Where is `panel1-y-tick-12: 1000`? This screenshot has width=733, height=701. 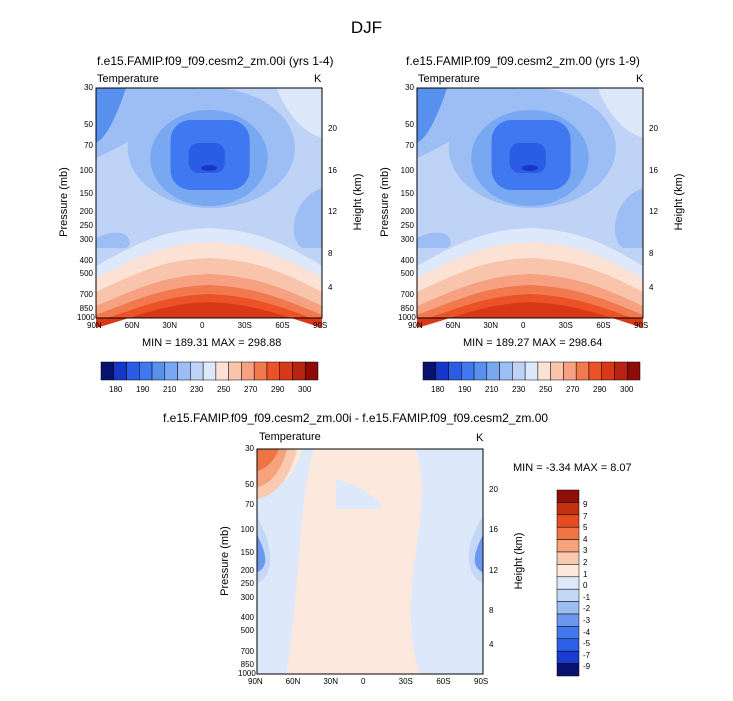
panel1-y-tick-12: 1000 is located at coordinates (86, 317).